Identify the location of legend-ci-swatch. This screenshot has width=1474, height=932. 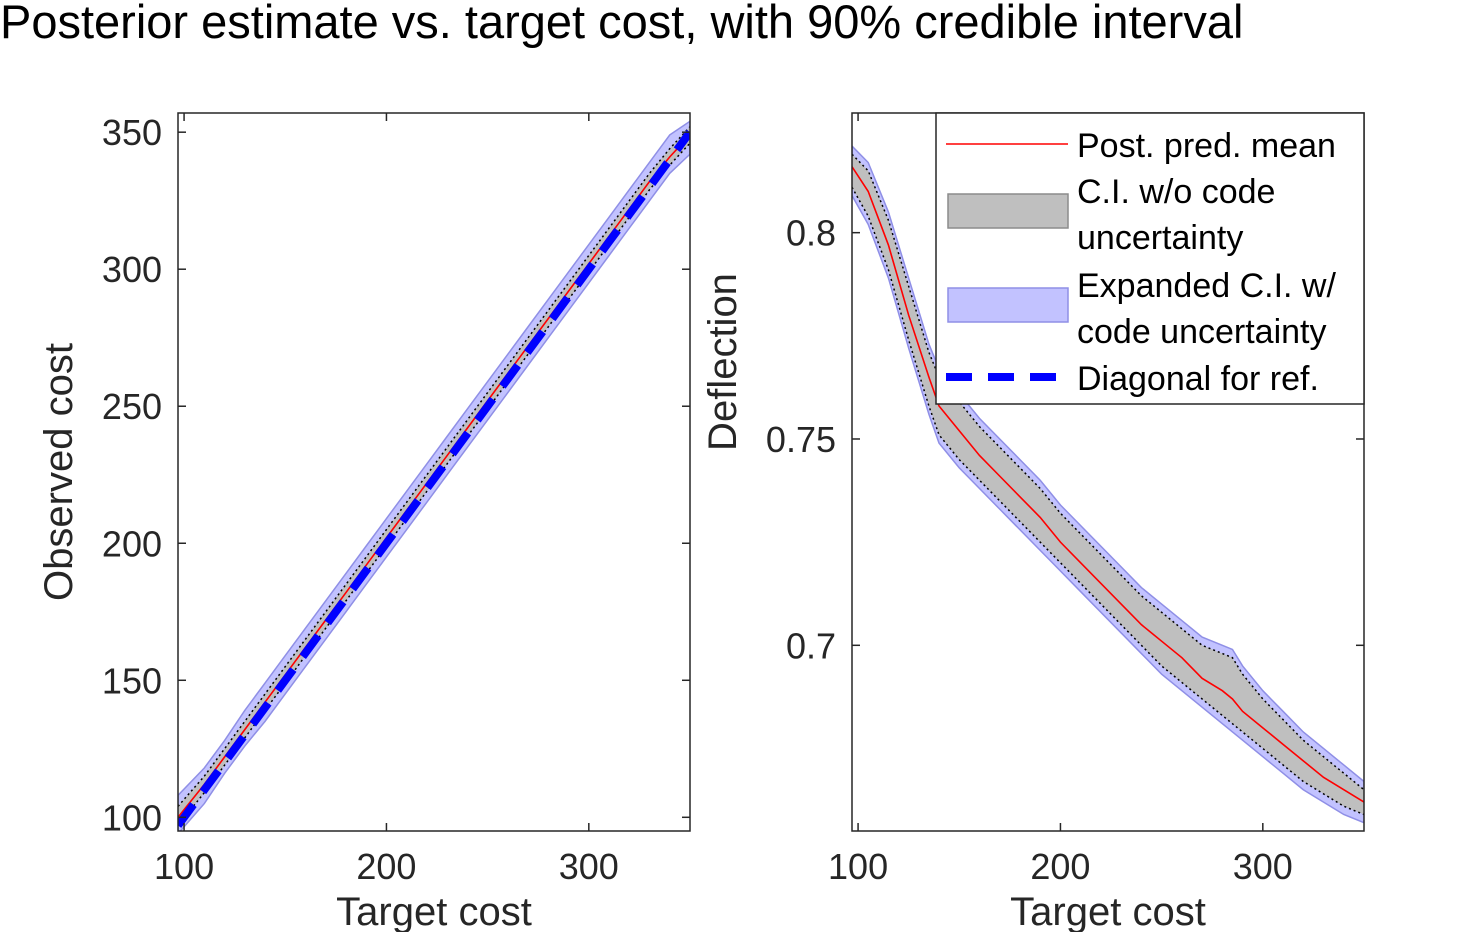
(1008, 211).